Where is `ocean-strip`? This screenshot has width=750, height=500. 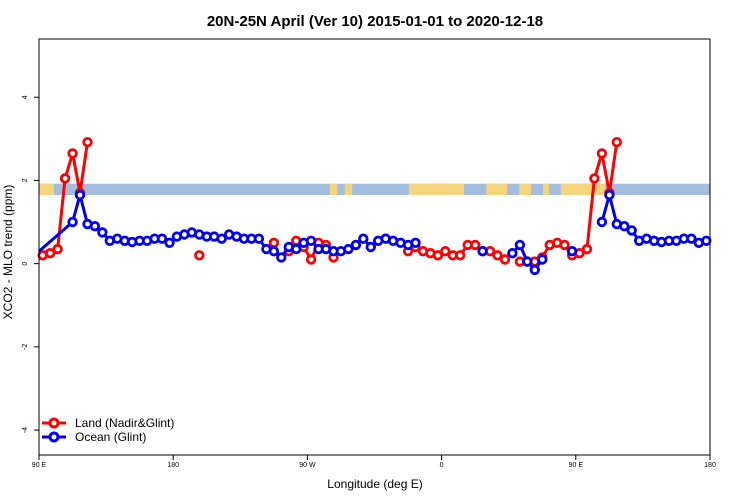
ocean-strip is located at coordinates (374, 189).